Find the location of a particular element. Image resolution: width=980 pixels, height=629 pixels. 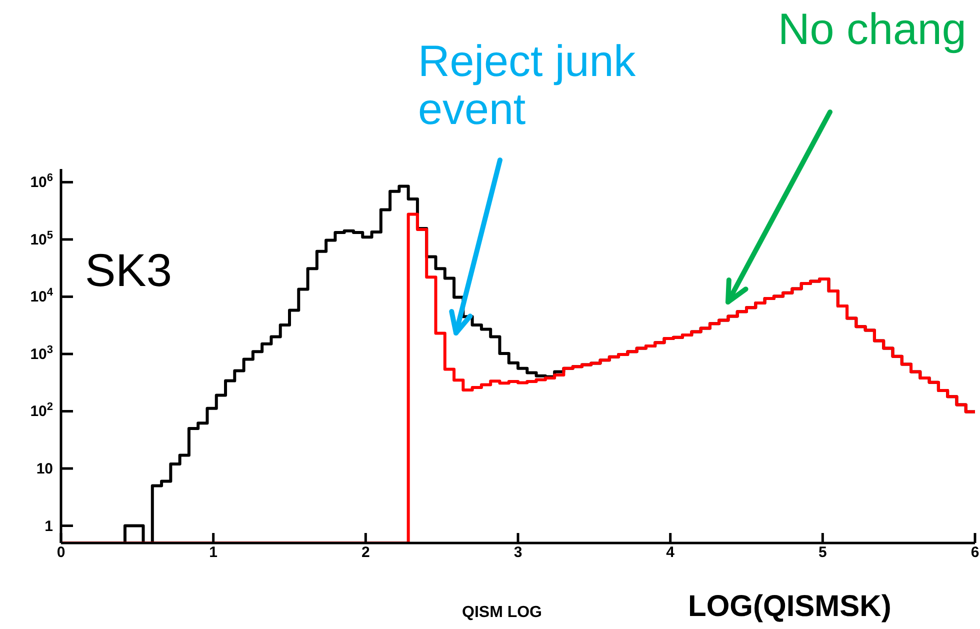

y-tick-label: 1 is located at coordinates (48, 526).